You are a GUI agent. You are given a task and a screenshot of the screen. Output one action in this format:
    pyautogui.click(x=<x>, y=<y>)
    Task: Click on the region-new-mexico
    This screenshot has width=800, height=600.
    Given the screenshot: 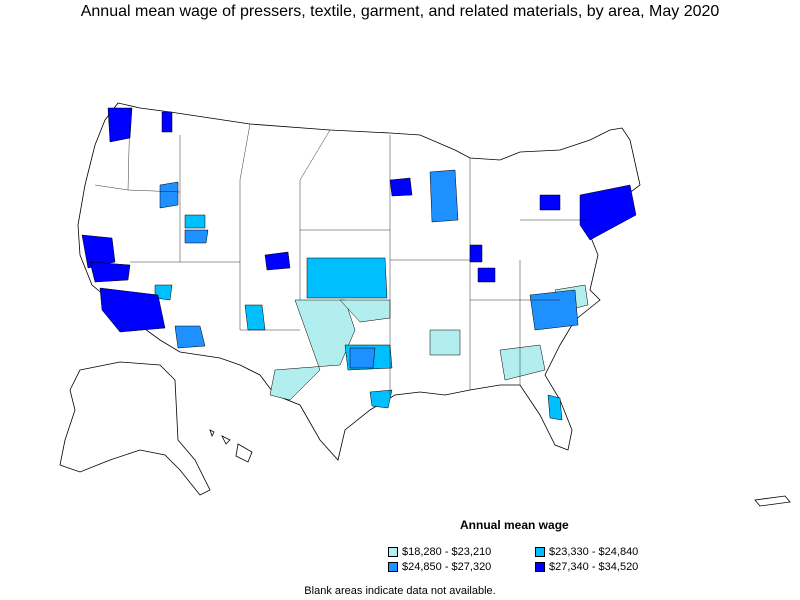 What is the action you would take?
    pyautogui.click(x=255, y=317)
    